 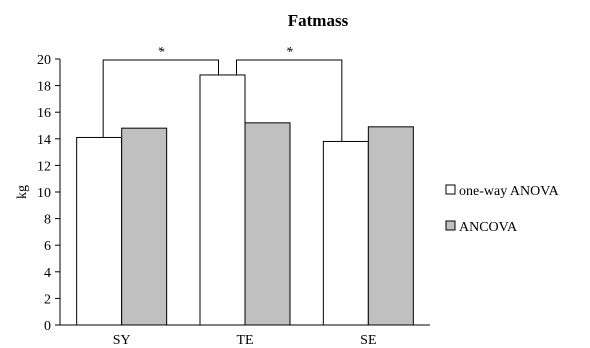 I want to click on y-tick-label: 12, so click(x=44, y=166).